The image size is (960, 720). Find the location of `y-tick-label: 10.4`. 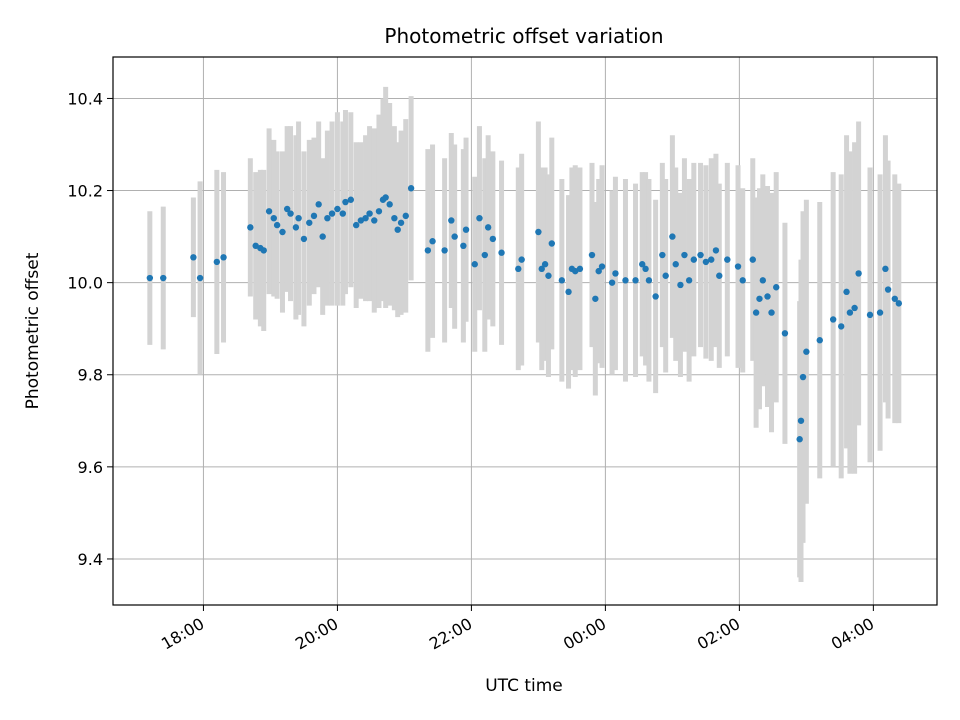

y-tick-label: 10.4 is located at coordinates (85, 98).